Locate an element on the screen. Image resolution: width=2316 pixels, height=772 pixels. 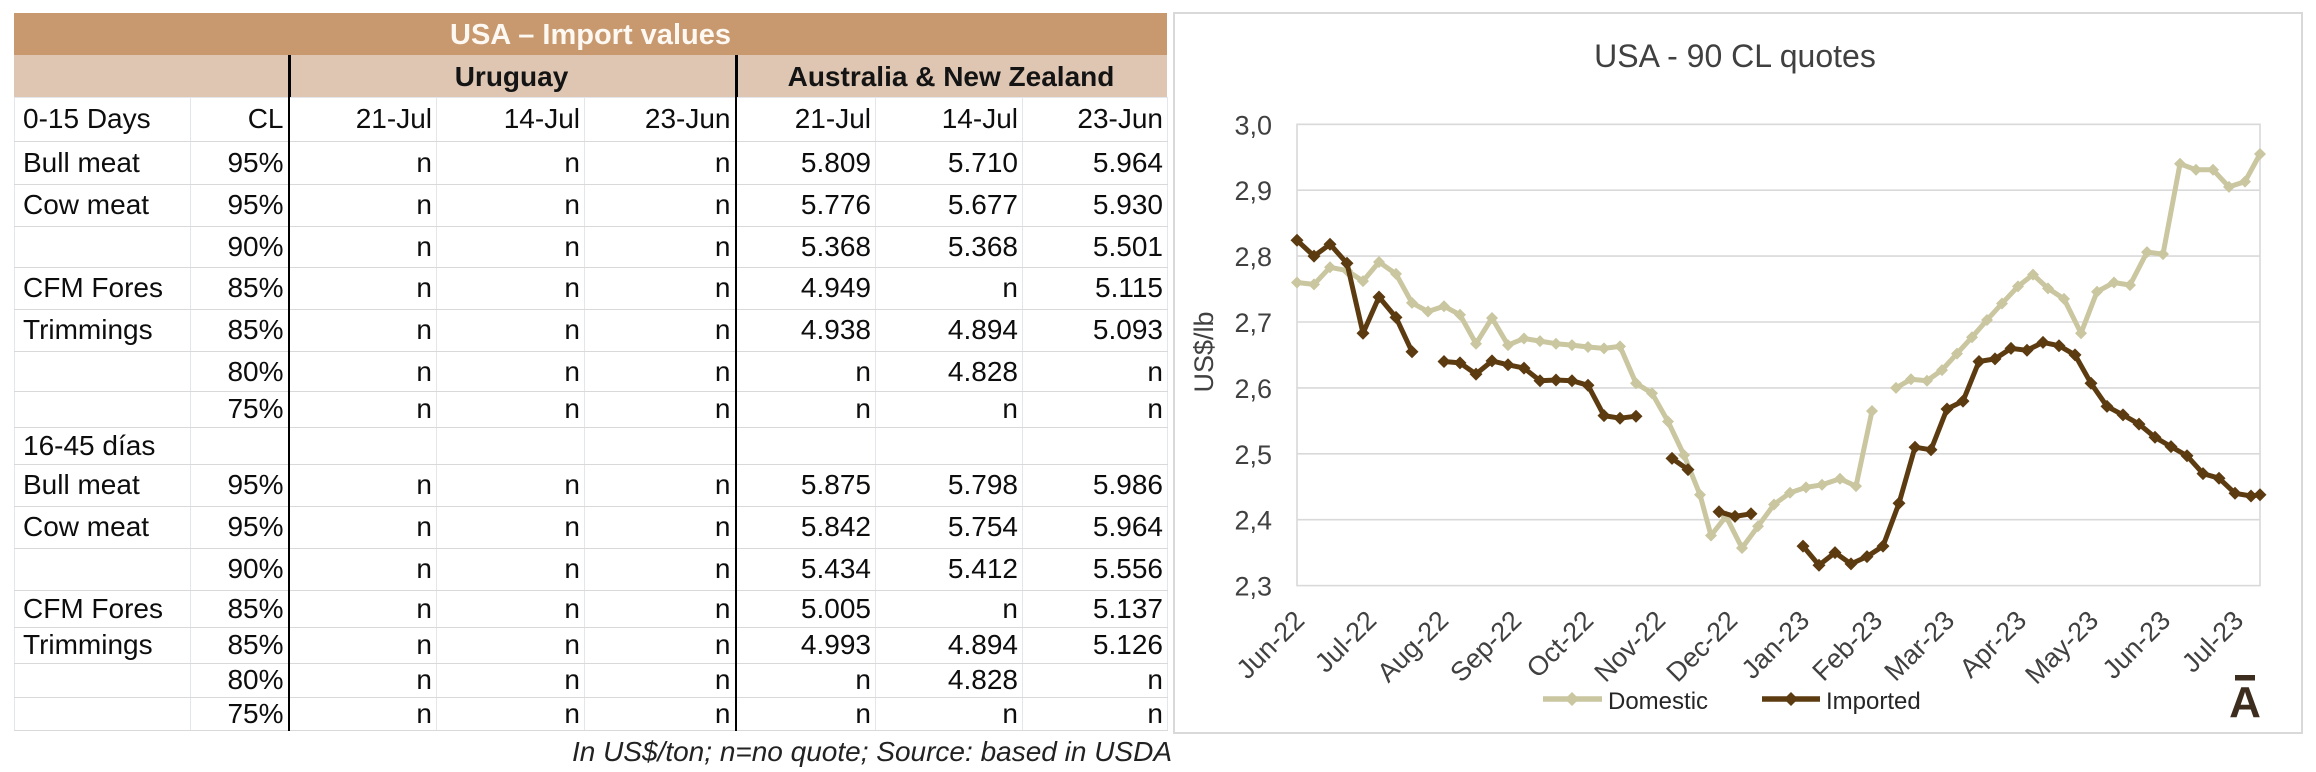
svg-text: A is located at coordinates (2245, 702).